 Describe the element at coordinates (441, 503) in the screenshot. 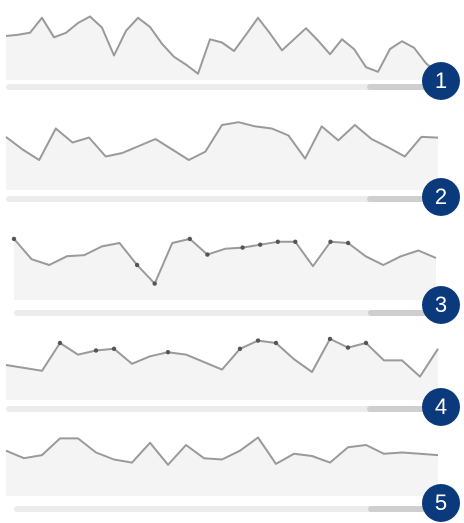

I see `chart-number-badge-5: 5` at that location.